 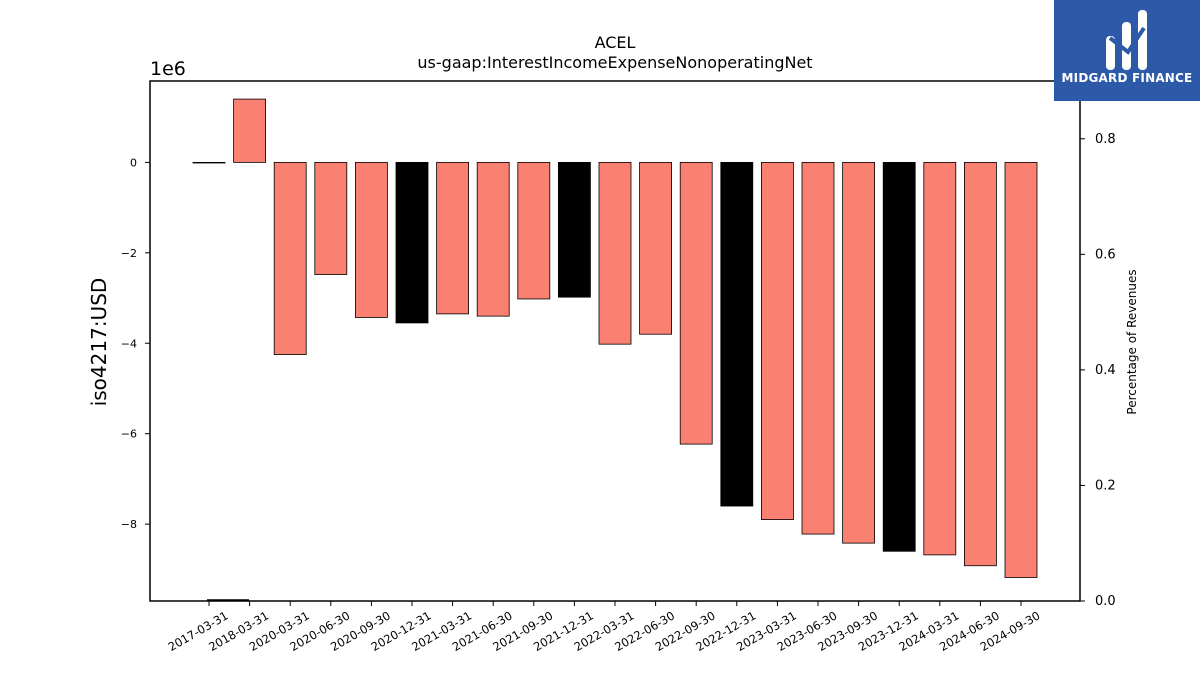 I want to click on logo-mark-icon, so click(x=1126, y=40).